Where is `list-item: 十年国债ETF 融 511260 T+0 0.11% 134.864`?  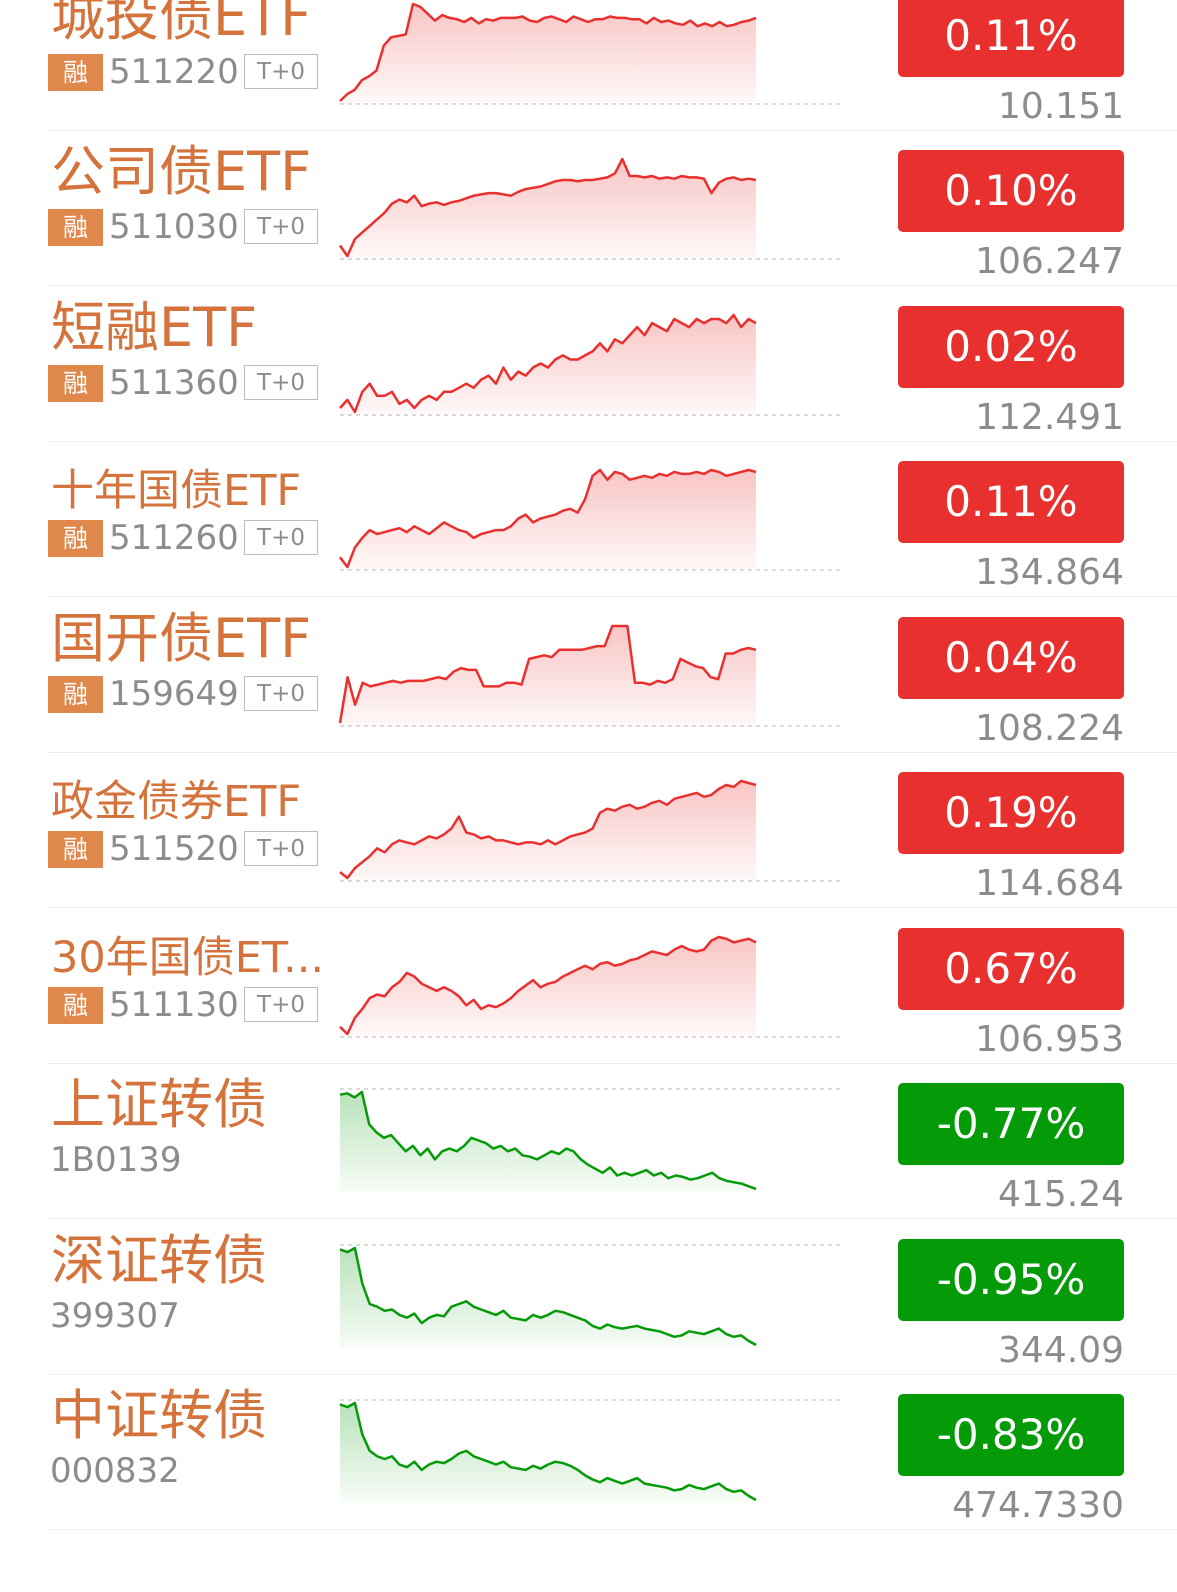 list-item: 十年国债ETF 融 511260 T+0 0.11% 134.864 is located at coordinates (612, 519).